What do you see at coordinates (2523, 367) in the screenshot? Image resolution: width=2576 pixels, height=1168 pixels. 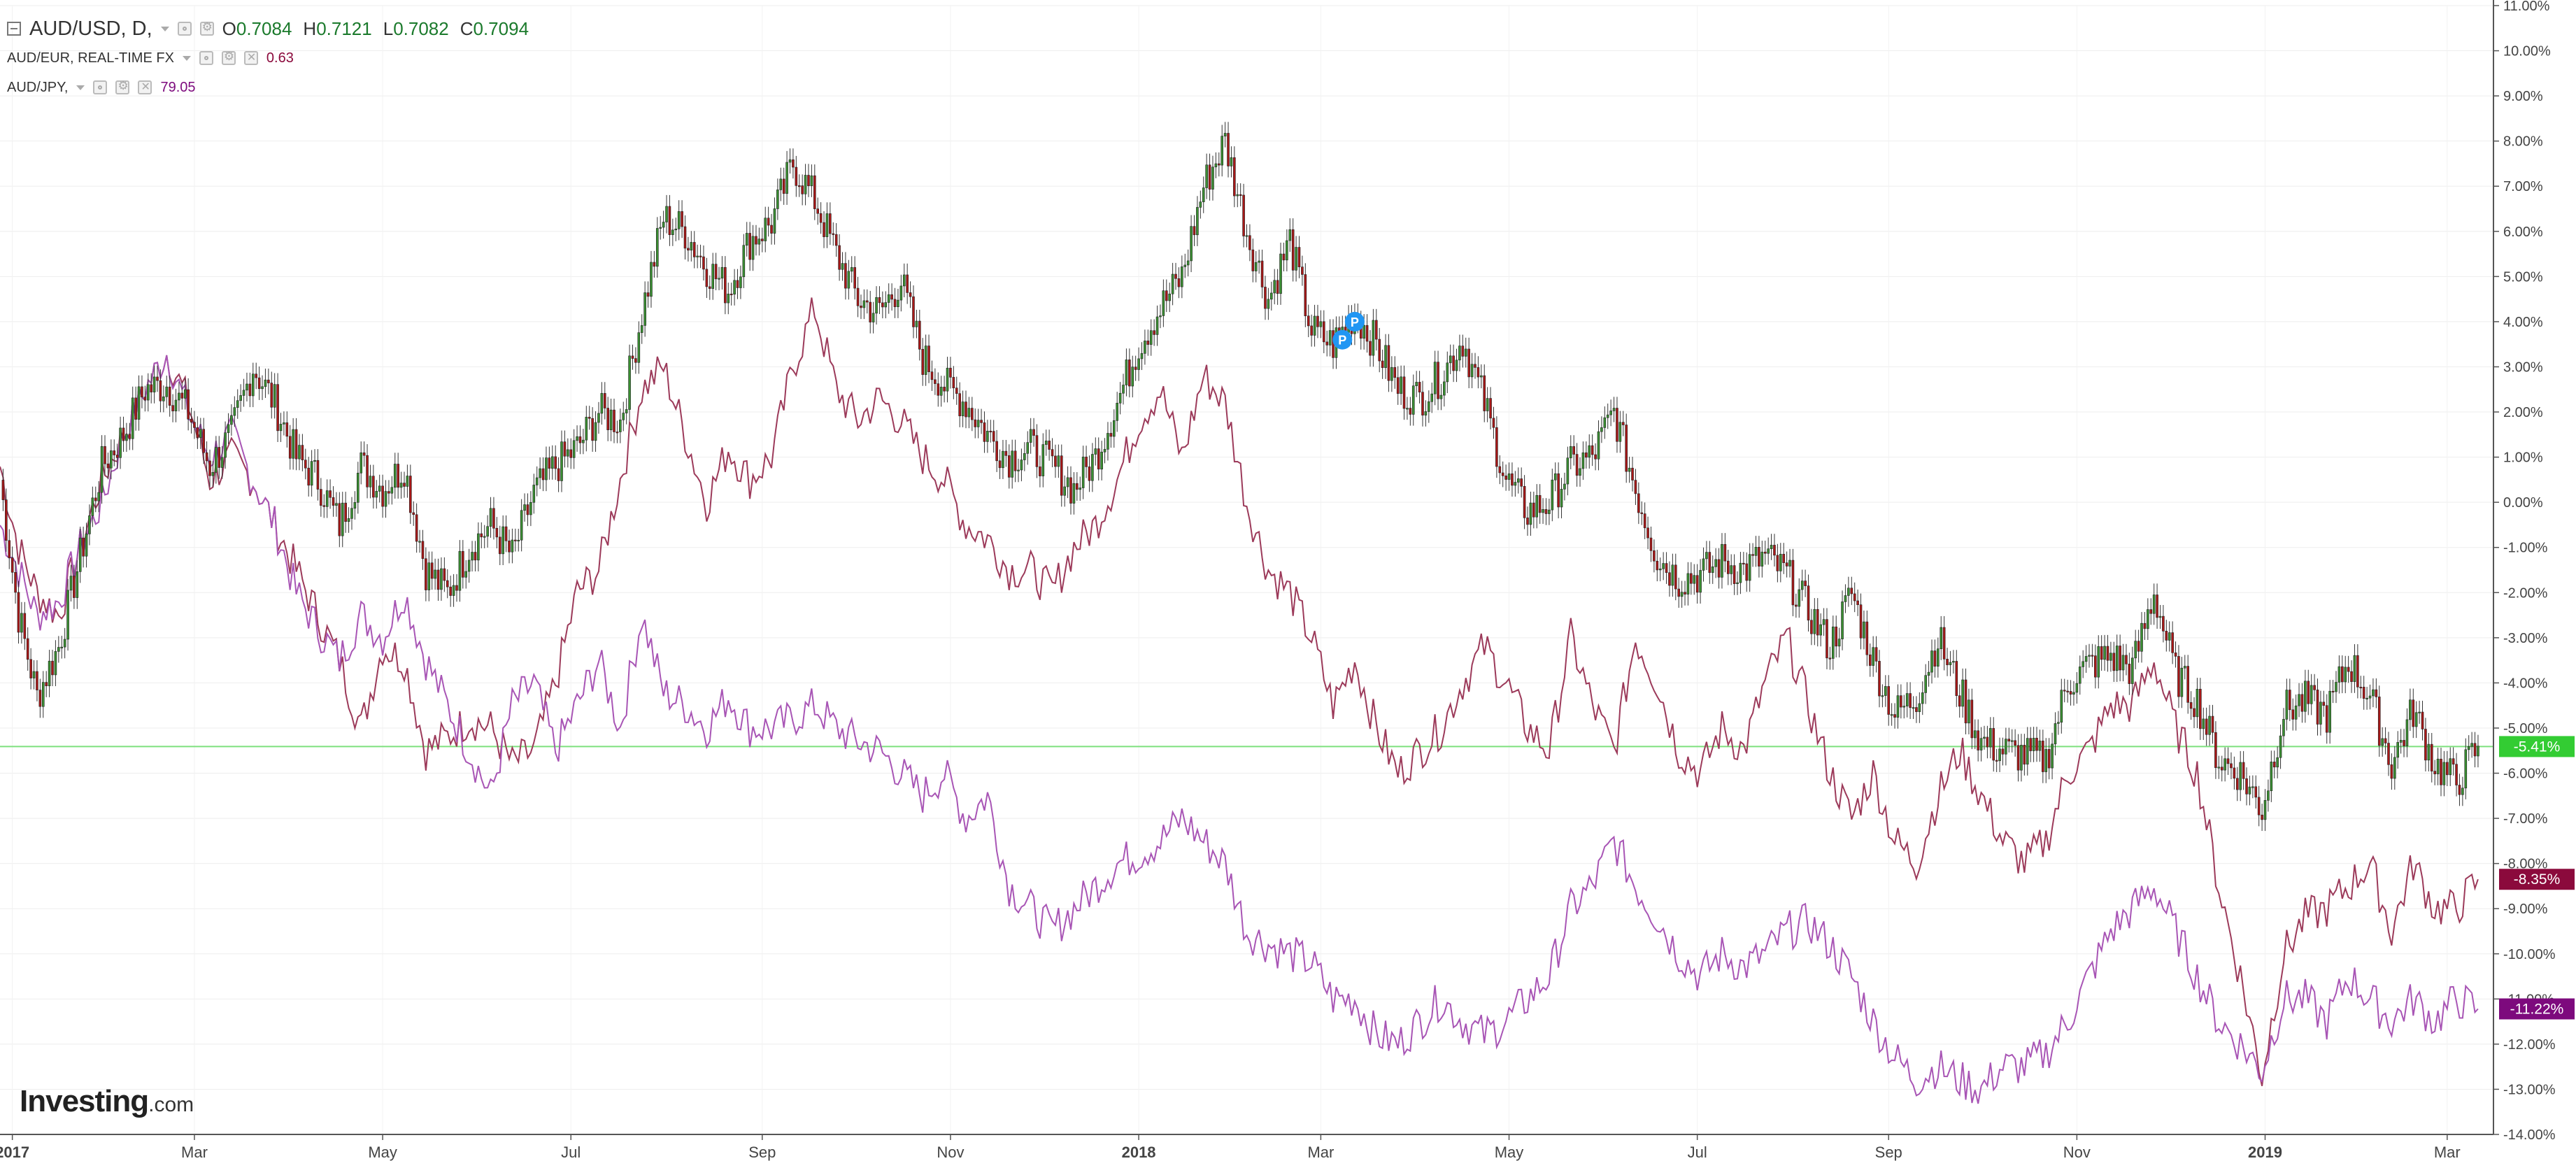 I see `y-tick-label: 3.00%` at bounding box center [2523, 367].